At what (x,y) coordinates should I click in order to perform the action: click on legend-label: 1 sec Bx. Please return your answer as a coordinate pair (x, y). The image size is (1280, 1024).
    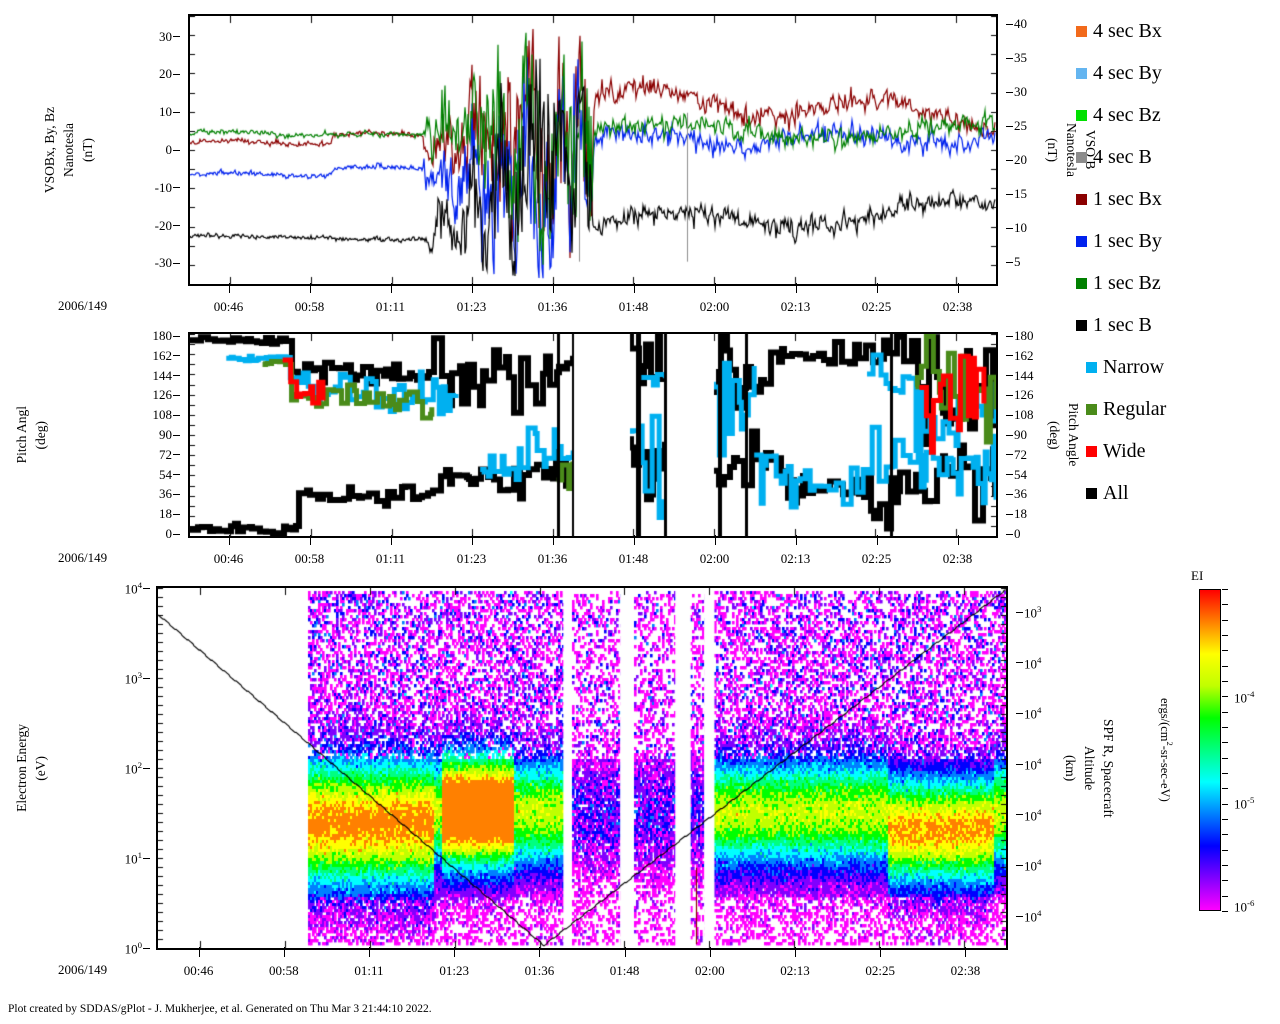
    Looking at the image, I should click on (1127, 199).